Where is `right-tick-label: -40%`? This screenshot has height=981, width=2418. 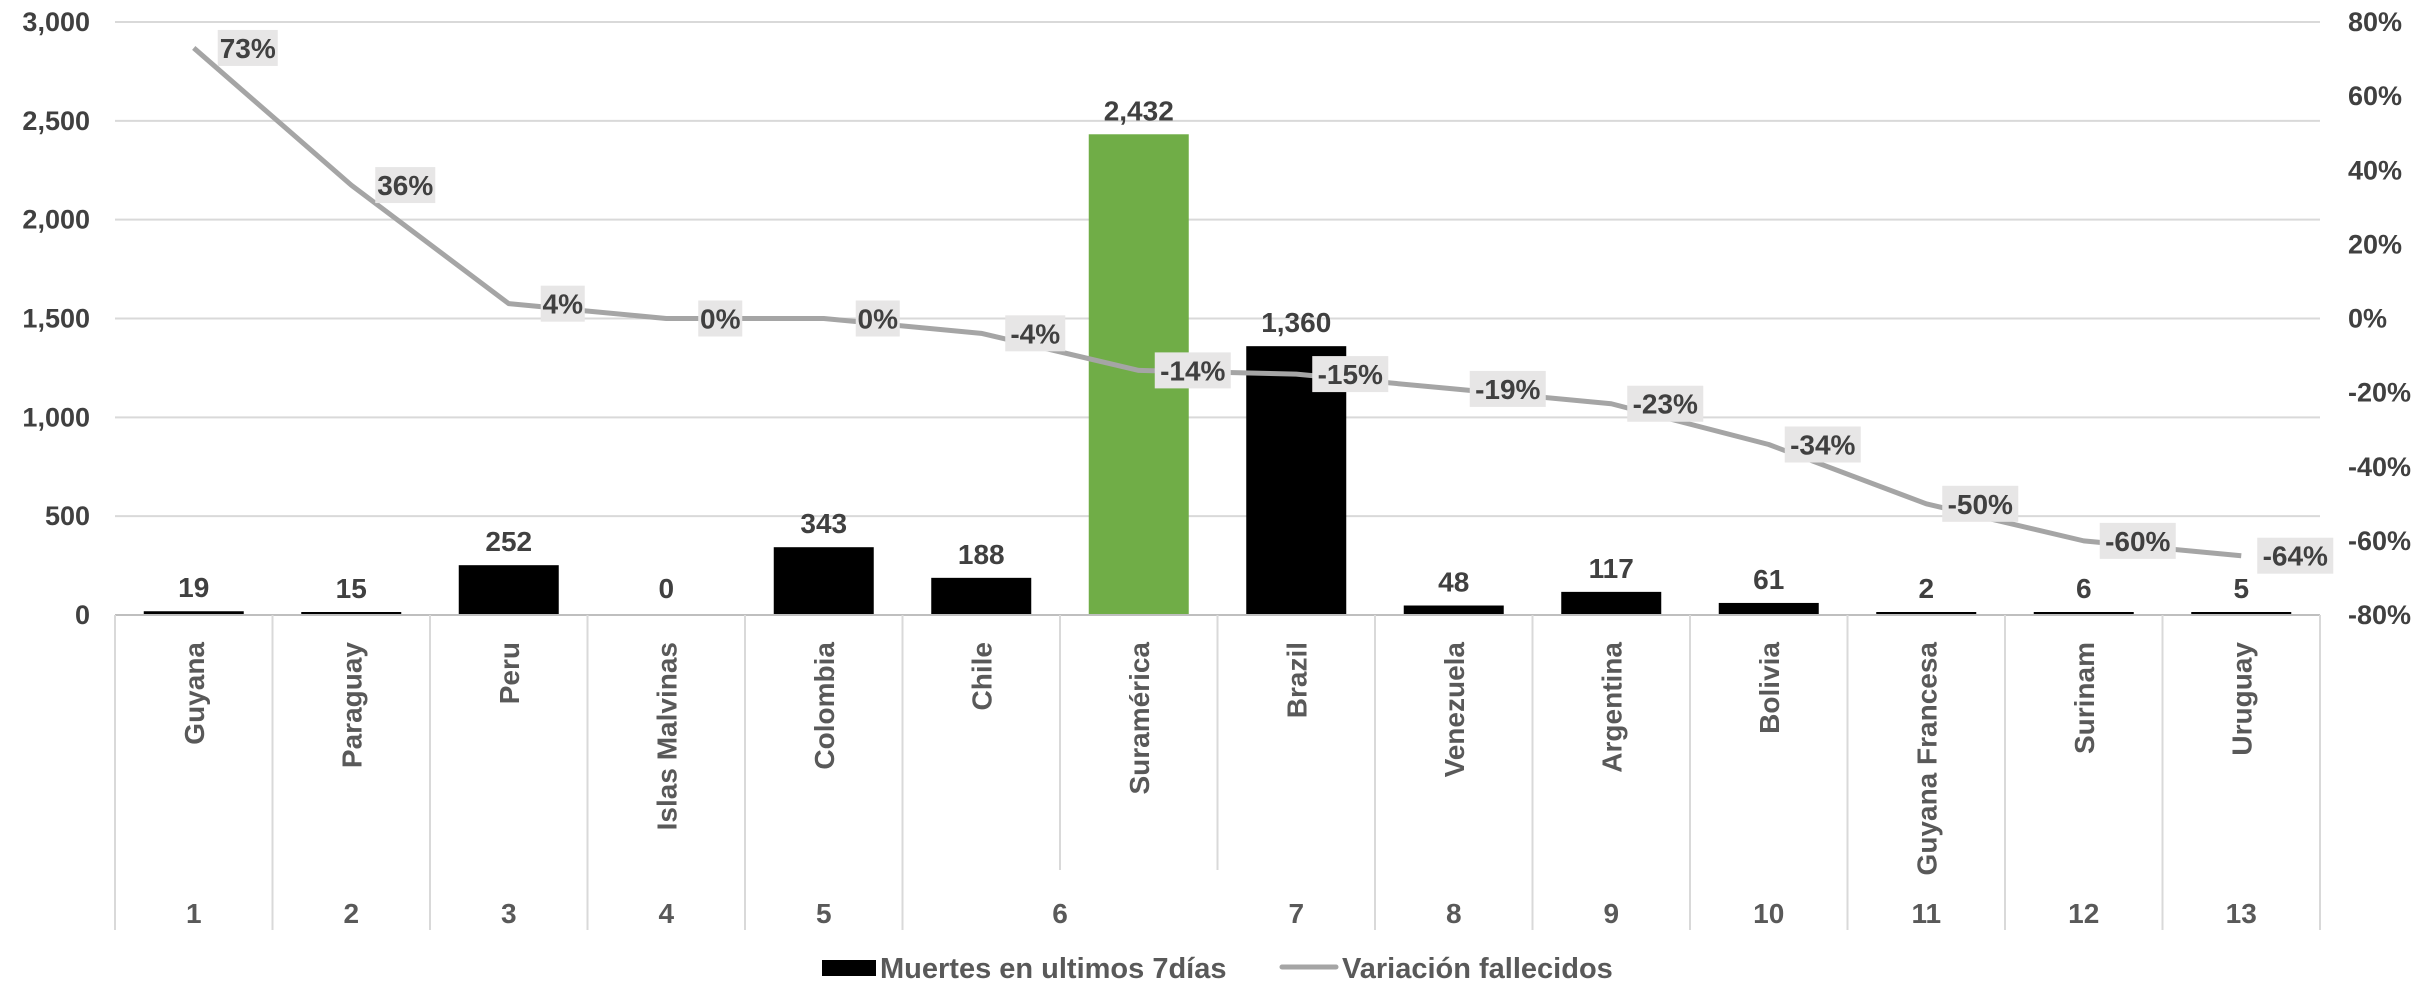 right-tick-label: -40% is located at coordinates (2379, 467).